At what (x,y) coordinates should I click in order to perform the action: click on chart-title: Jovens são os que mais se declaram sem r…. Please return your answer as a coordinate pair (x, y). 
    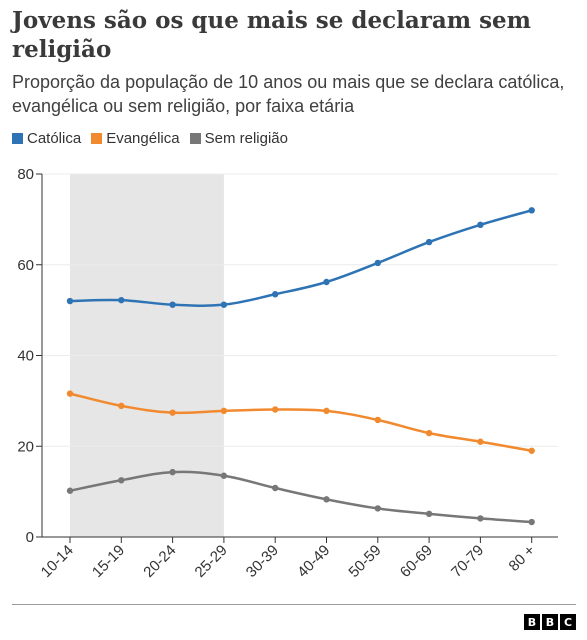
    Looking at the image, I should click on (272, 35).